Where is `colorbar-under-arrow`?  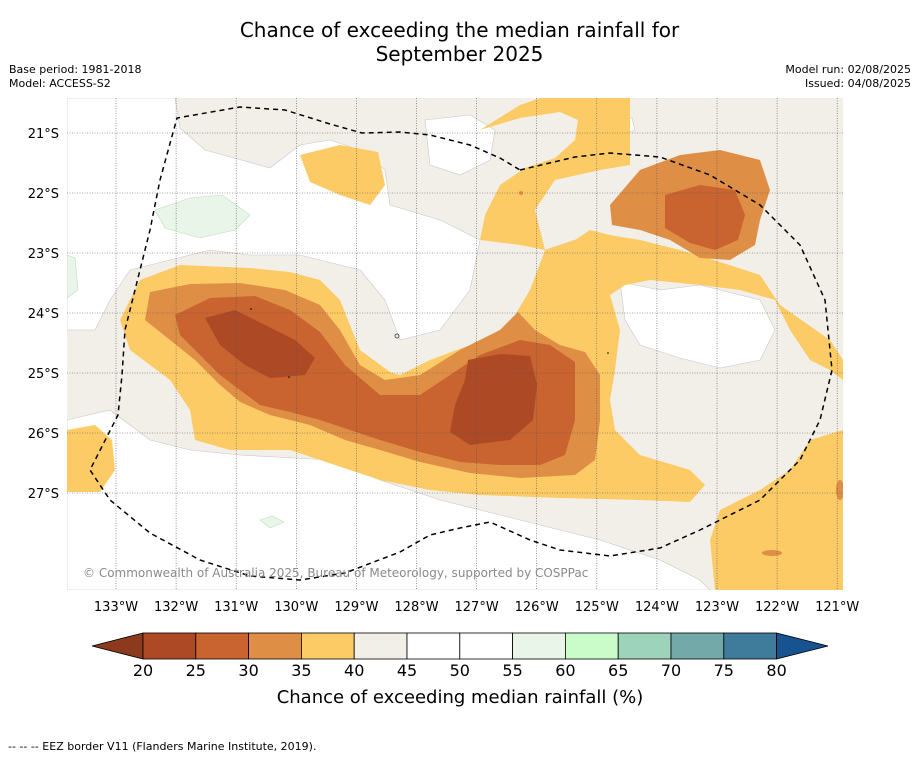
colorbar-under-arrow is located at coordinates (117, 646).